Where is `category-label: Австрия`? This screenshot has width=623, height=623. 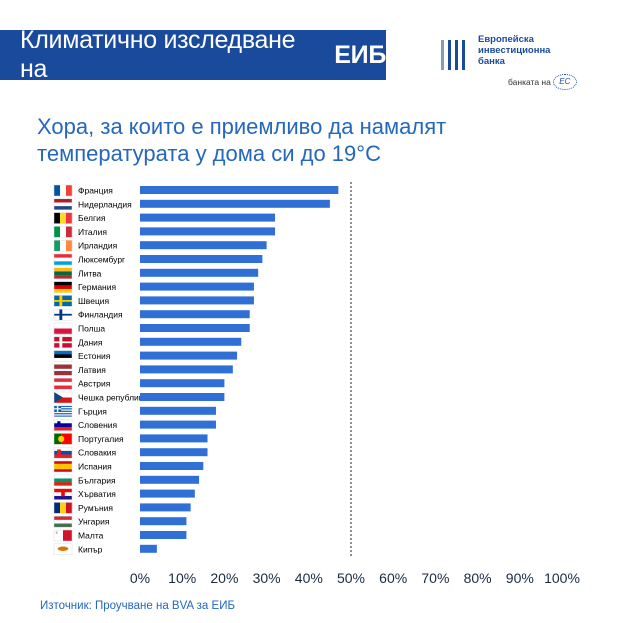 category-label: Австрия is located at coordinates (94, 384).